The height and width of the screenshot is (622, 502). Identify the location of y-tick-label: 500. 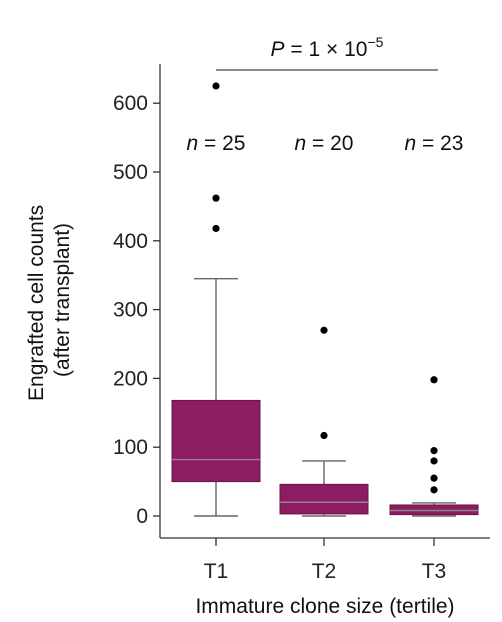
(130, 172).